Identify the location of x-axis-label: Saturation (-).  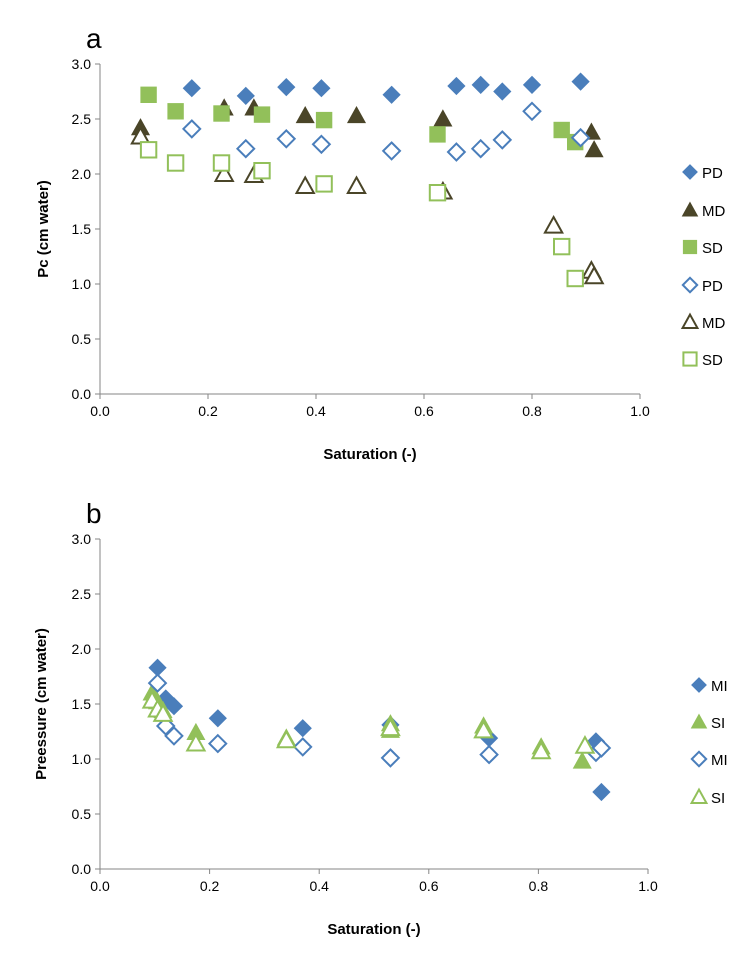
(369, 454).